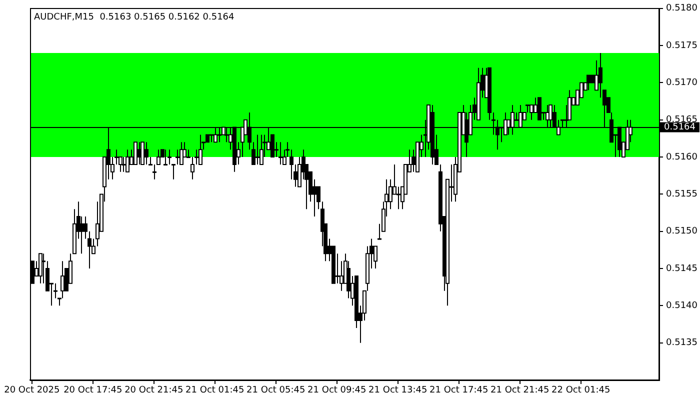 Image resolution: width=700 pixels, height=400 pixels. Describe the element at coordinates (682, 45) in the screenshot. I see `y-tick-label: 0.5175` at that location.